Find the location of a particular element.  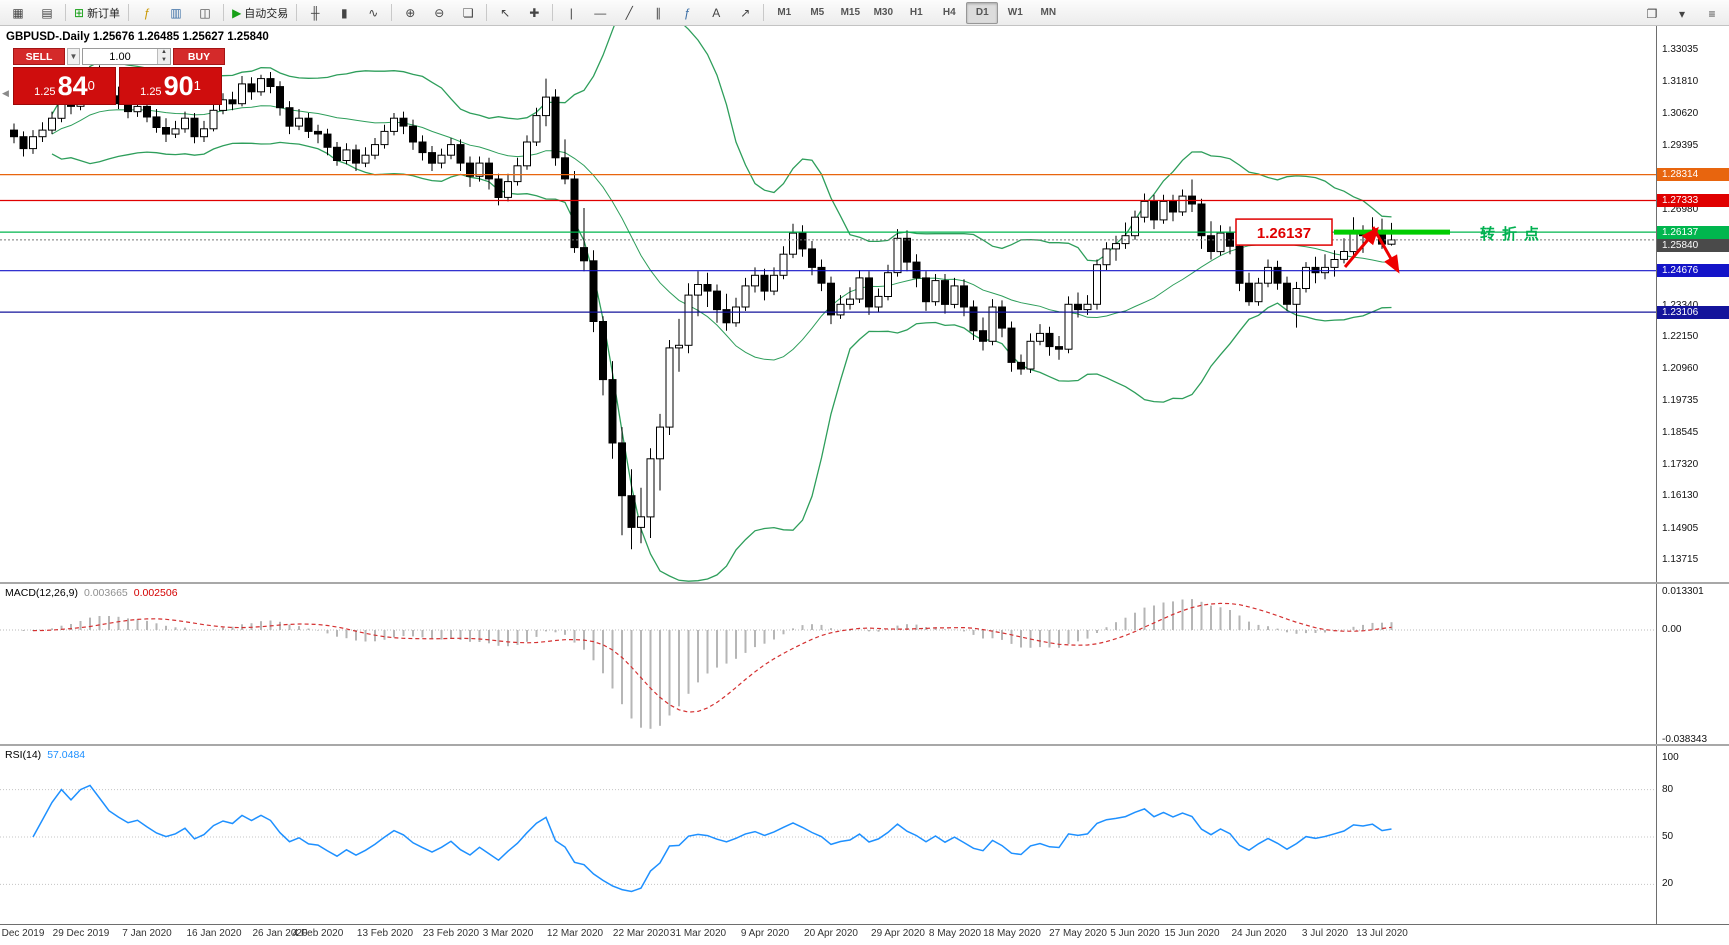

horizontal-line-button: — is located at coordinates (600, 13).